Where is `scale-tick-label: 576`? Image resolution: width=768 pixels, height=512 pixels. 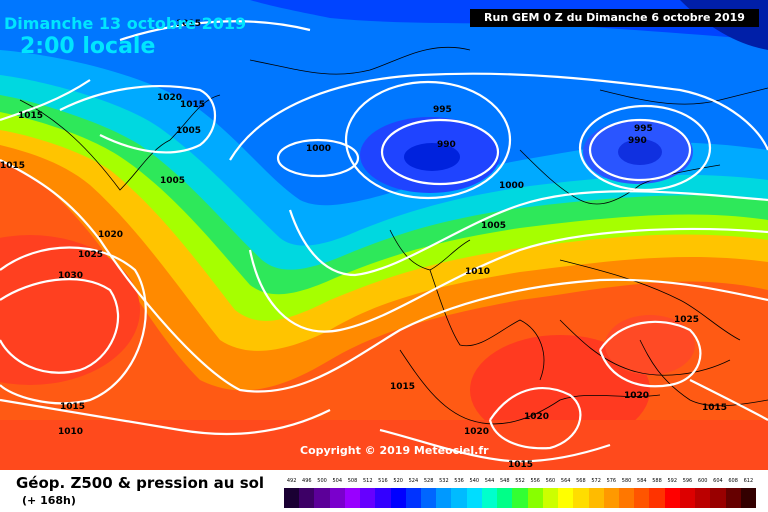 scale-tick-label: 576 is located at coordinates (611, 481).